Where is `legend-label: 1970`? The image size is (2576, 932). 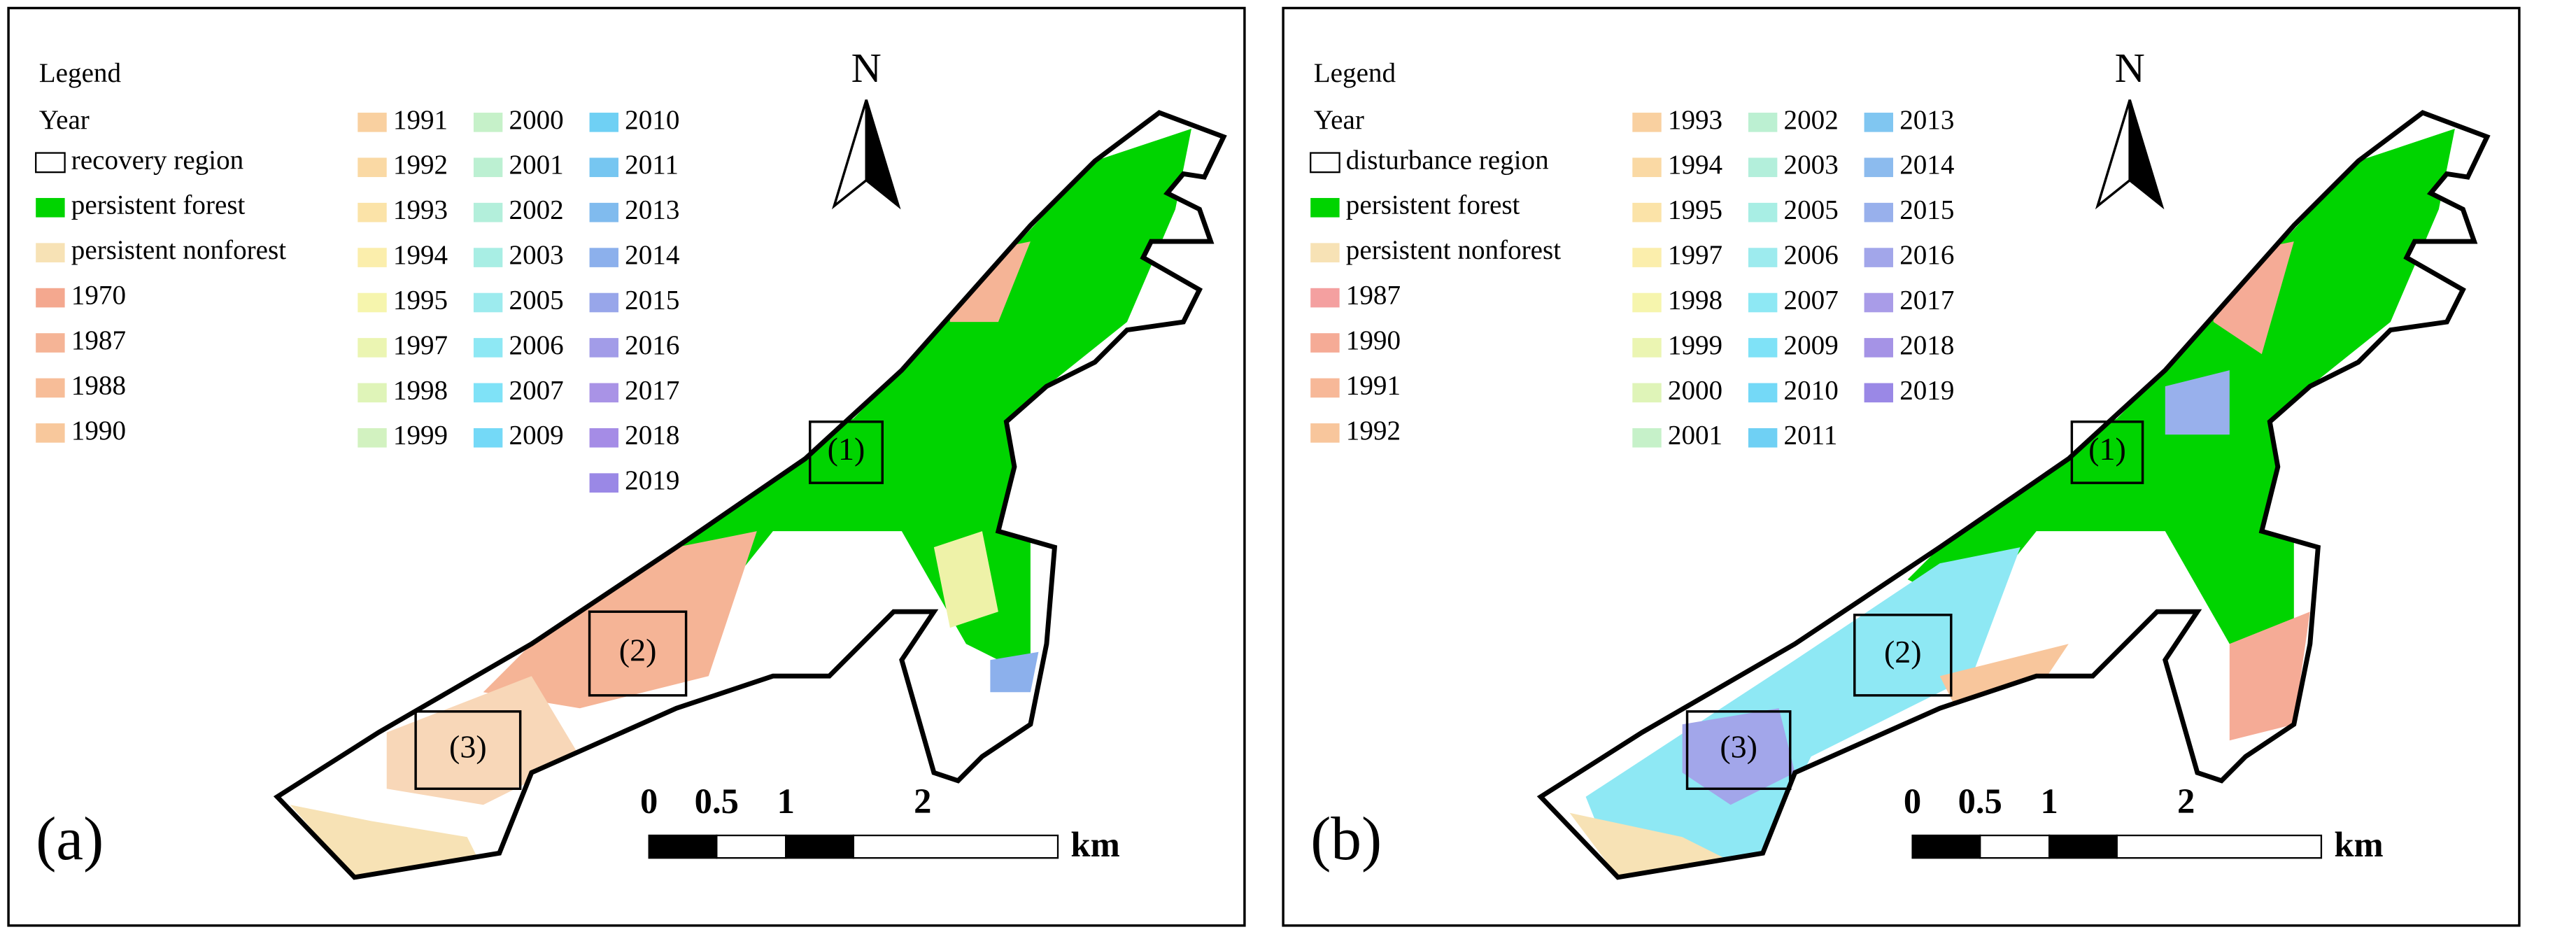
legend-label: 1970 is located at coordinates (98, 296).